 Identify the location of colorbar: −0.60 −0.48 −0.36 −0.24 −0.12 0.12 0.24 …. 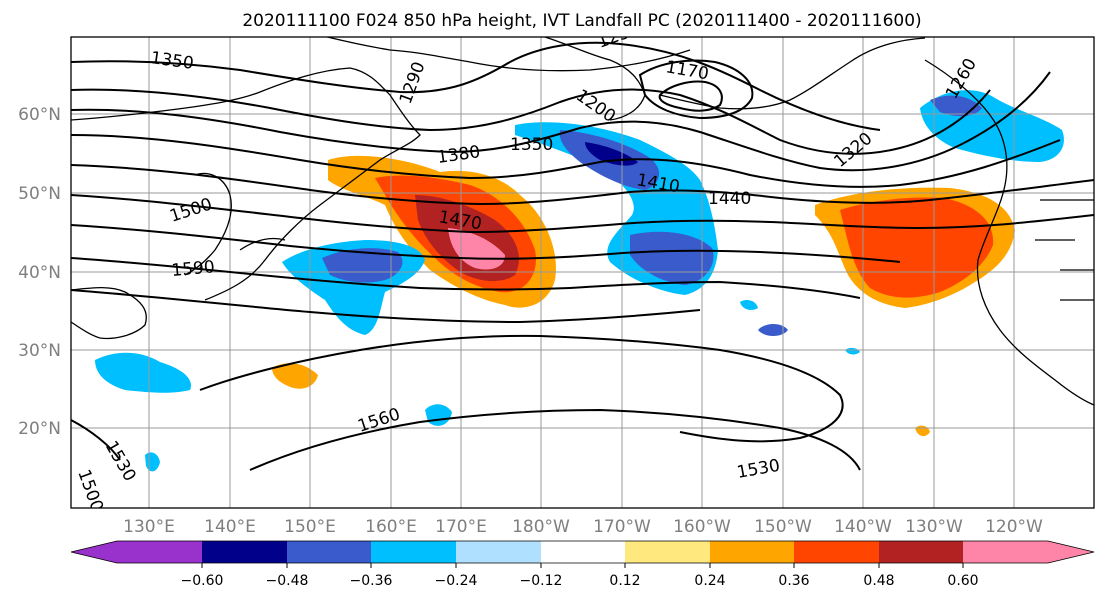
(582, 564).